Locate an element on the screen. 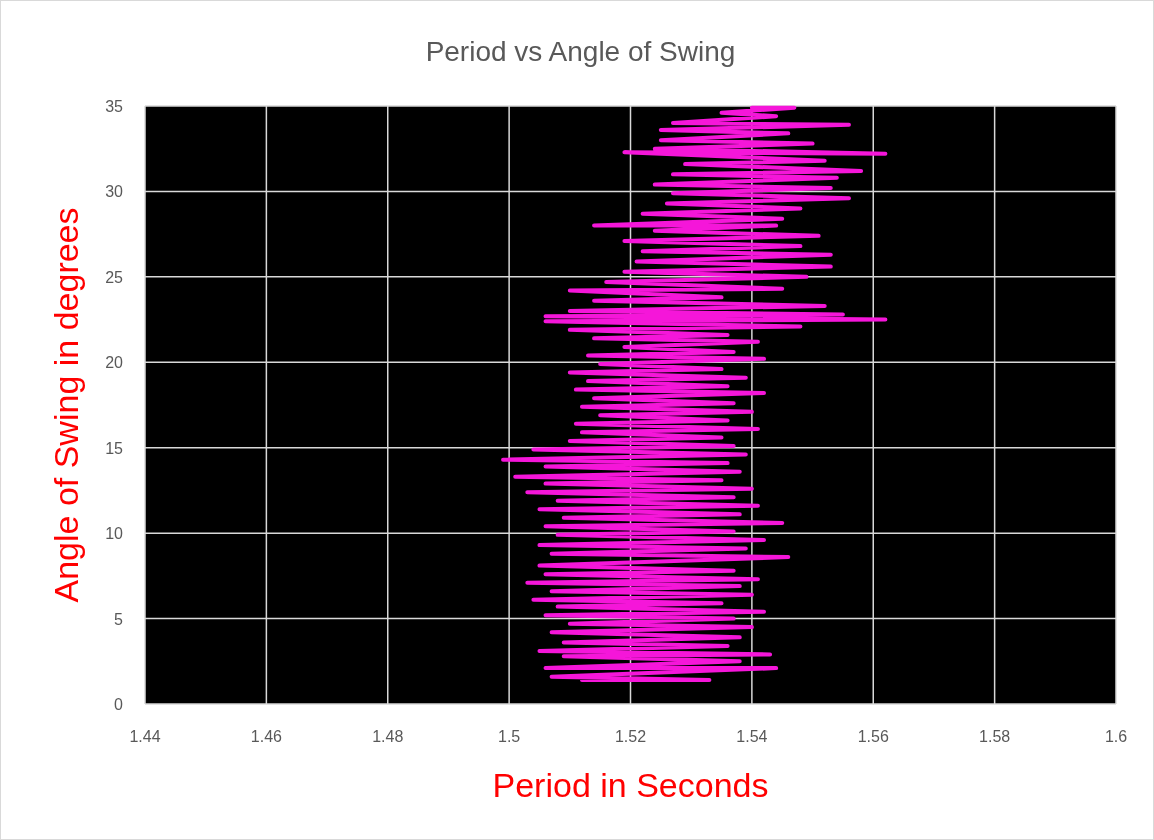 The image size is (1154, 840). x-tick-label: 1.58 is located at coordinates (995, 736).